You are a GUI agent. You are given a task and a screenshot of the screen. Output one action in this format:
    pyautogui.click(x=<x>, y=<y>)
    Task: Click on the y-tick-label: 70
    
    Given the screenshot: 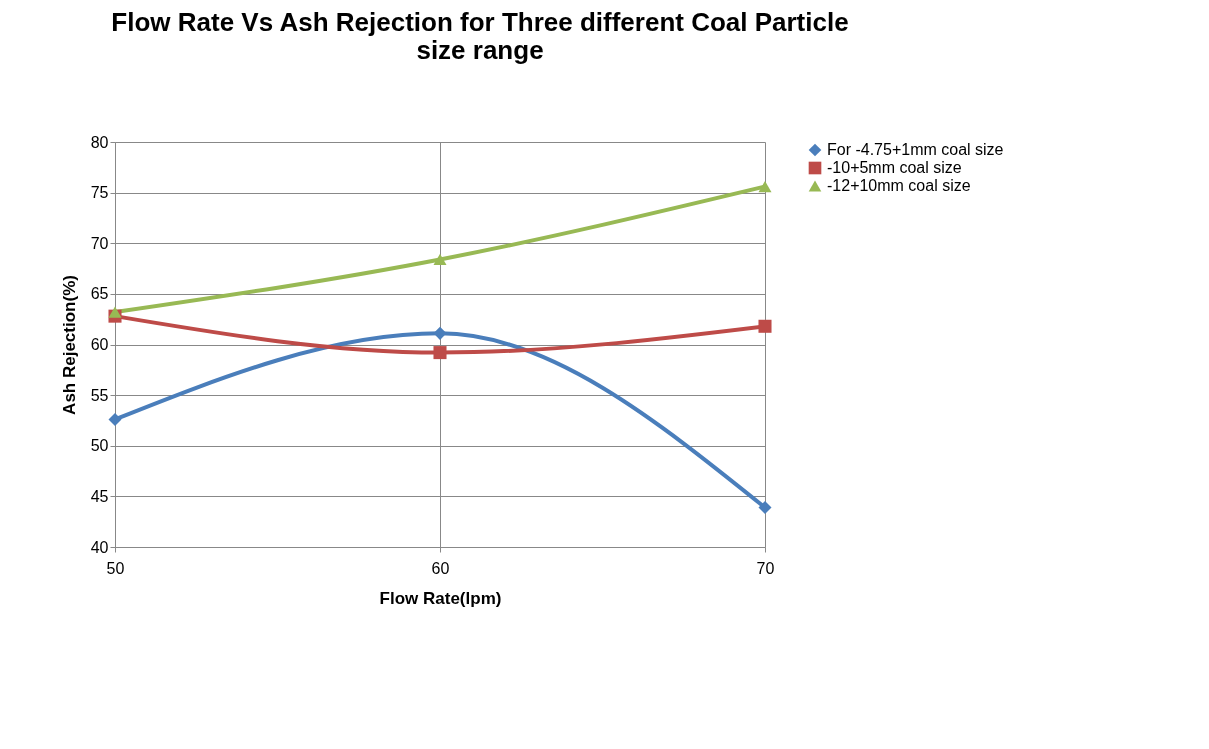 What is the action you would take?
    pyautogui.click(x=99, y=243)
    